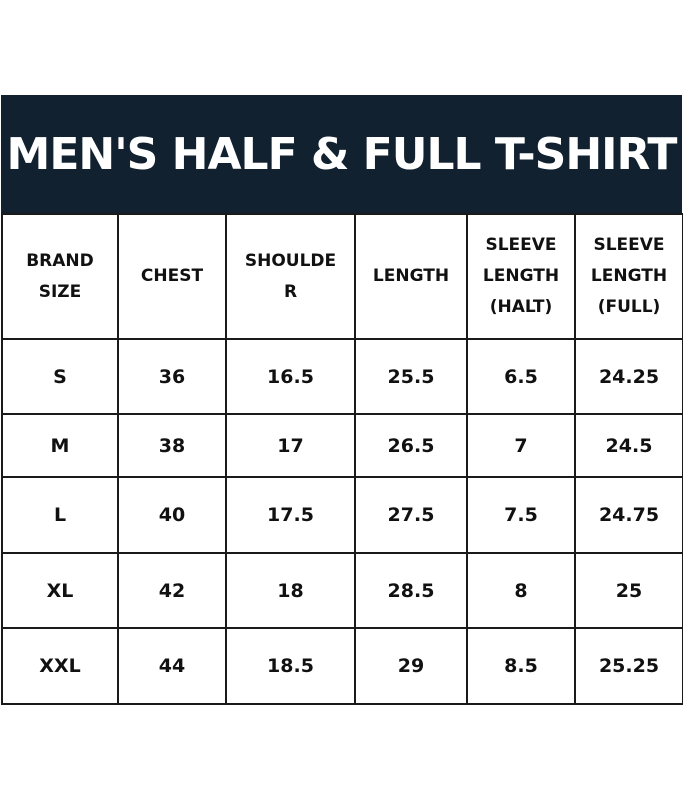 This screenshot has width=683, height=800. Describe the element at coordinates (60, 445) in the screenshot. I see `table-cell: M` at that location.